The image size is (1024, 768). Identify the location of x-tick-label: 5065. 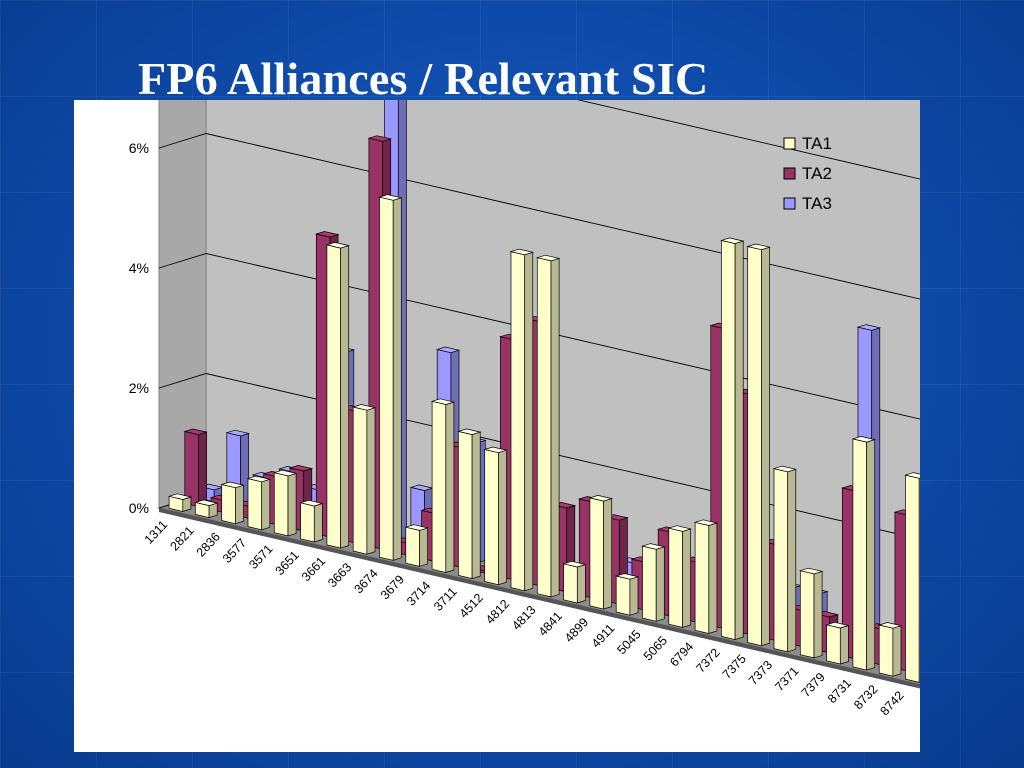
(655, 648).